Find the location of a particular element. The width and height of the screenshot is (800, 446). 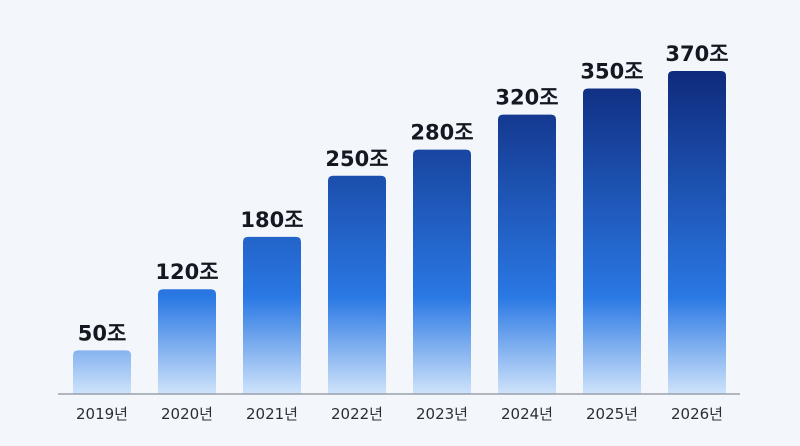

bar-2025년 is located at coordinates (612, 241).